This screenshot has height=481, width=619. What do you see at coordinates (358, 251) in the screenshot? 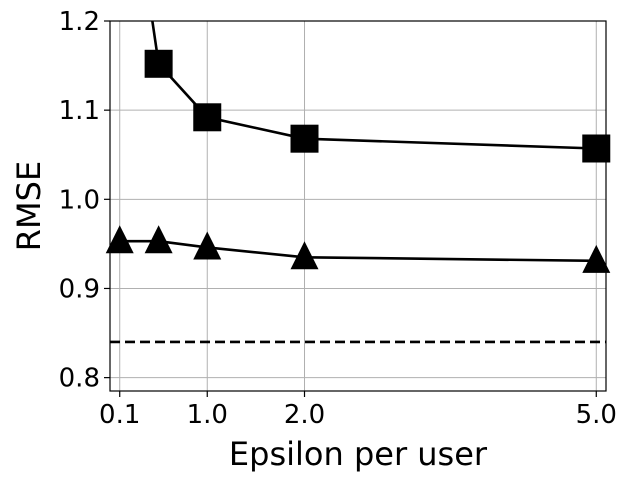
I see `series-triangle-line` at bounding box center [358, 251].